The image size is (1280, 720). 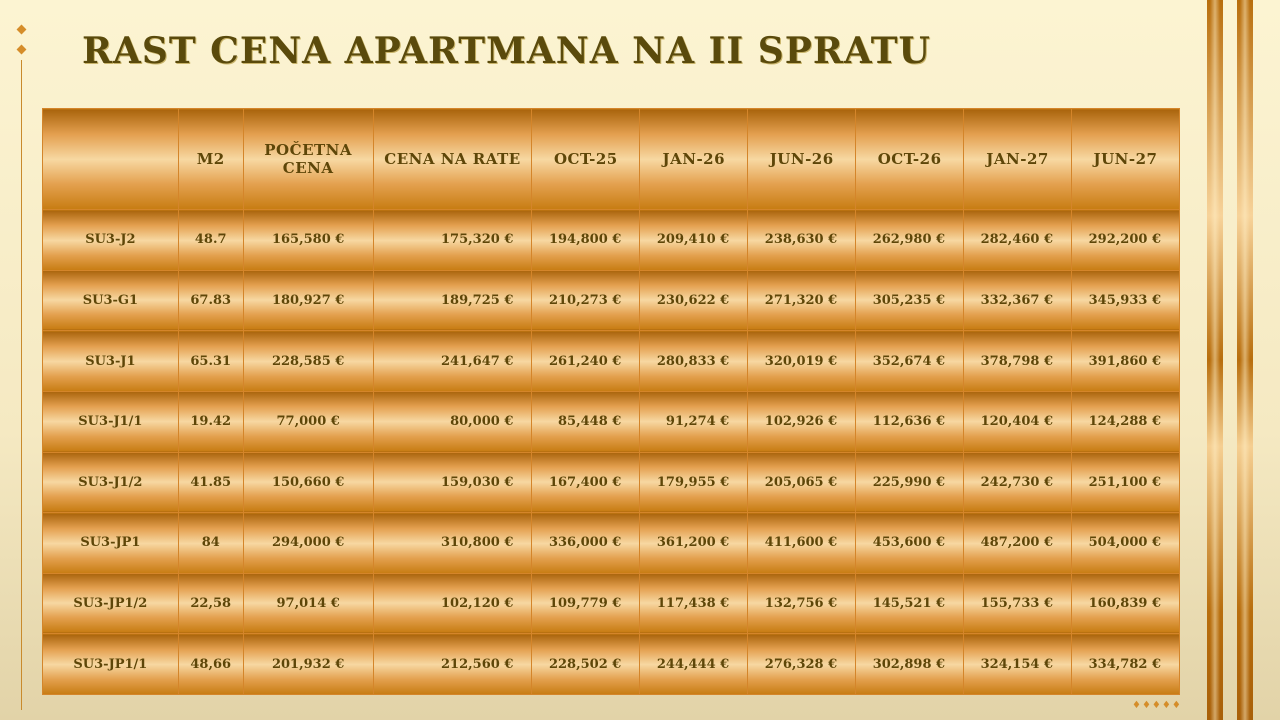 I want to click on table-cell: 352,674 €, so click(x=910, y=361).